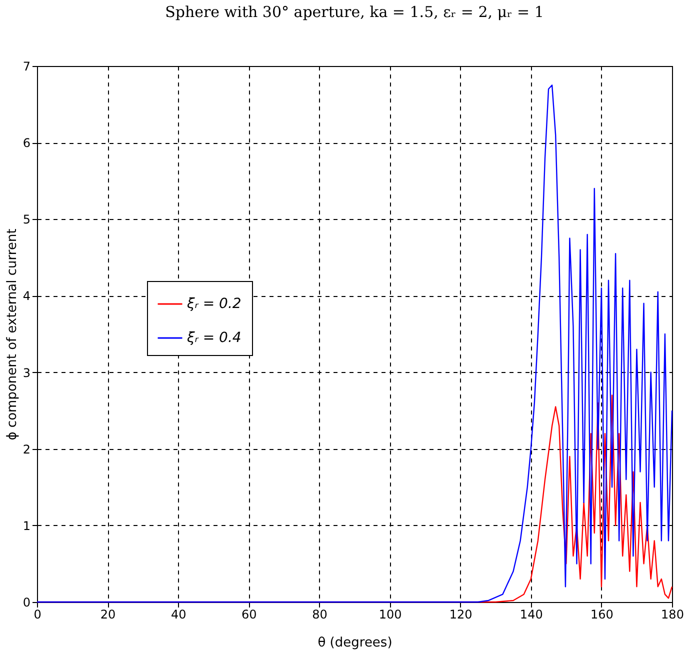 This screenshot has height=654, width=689. Describe the element at coordinates (26, 219) in the screenshot. I see `y-tick-label: 5` at that location.